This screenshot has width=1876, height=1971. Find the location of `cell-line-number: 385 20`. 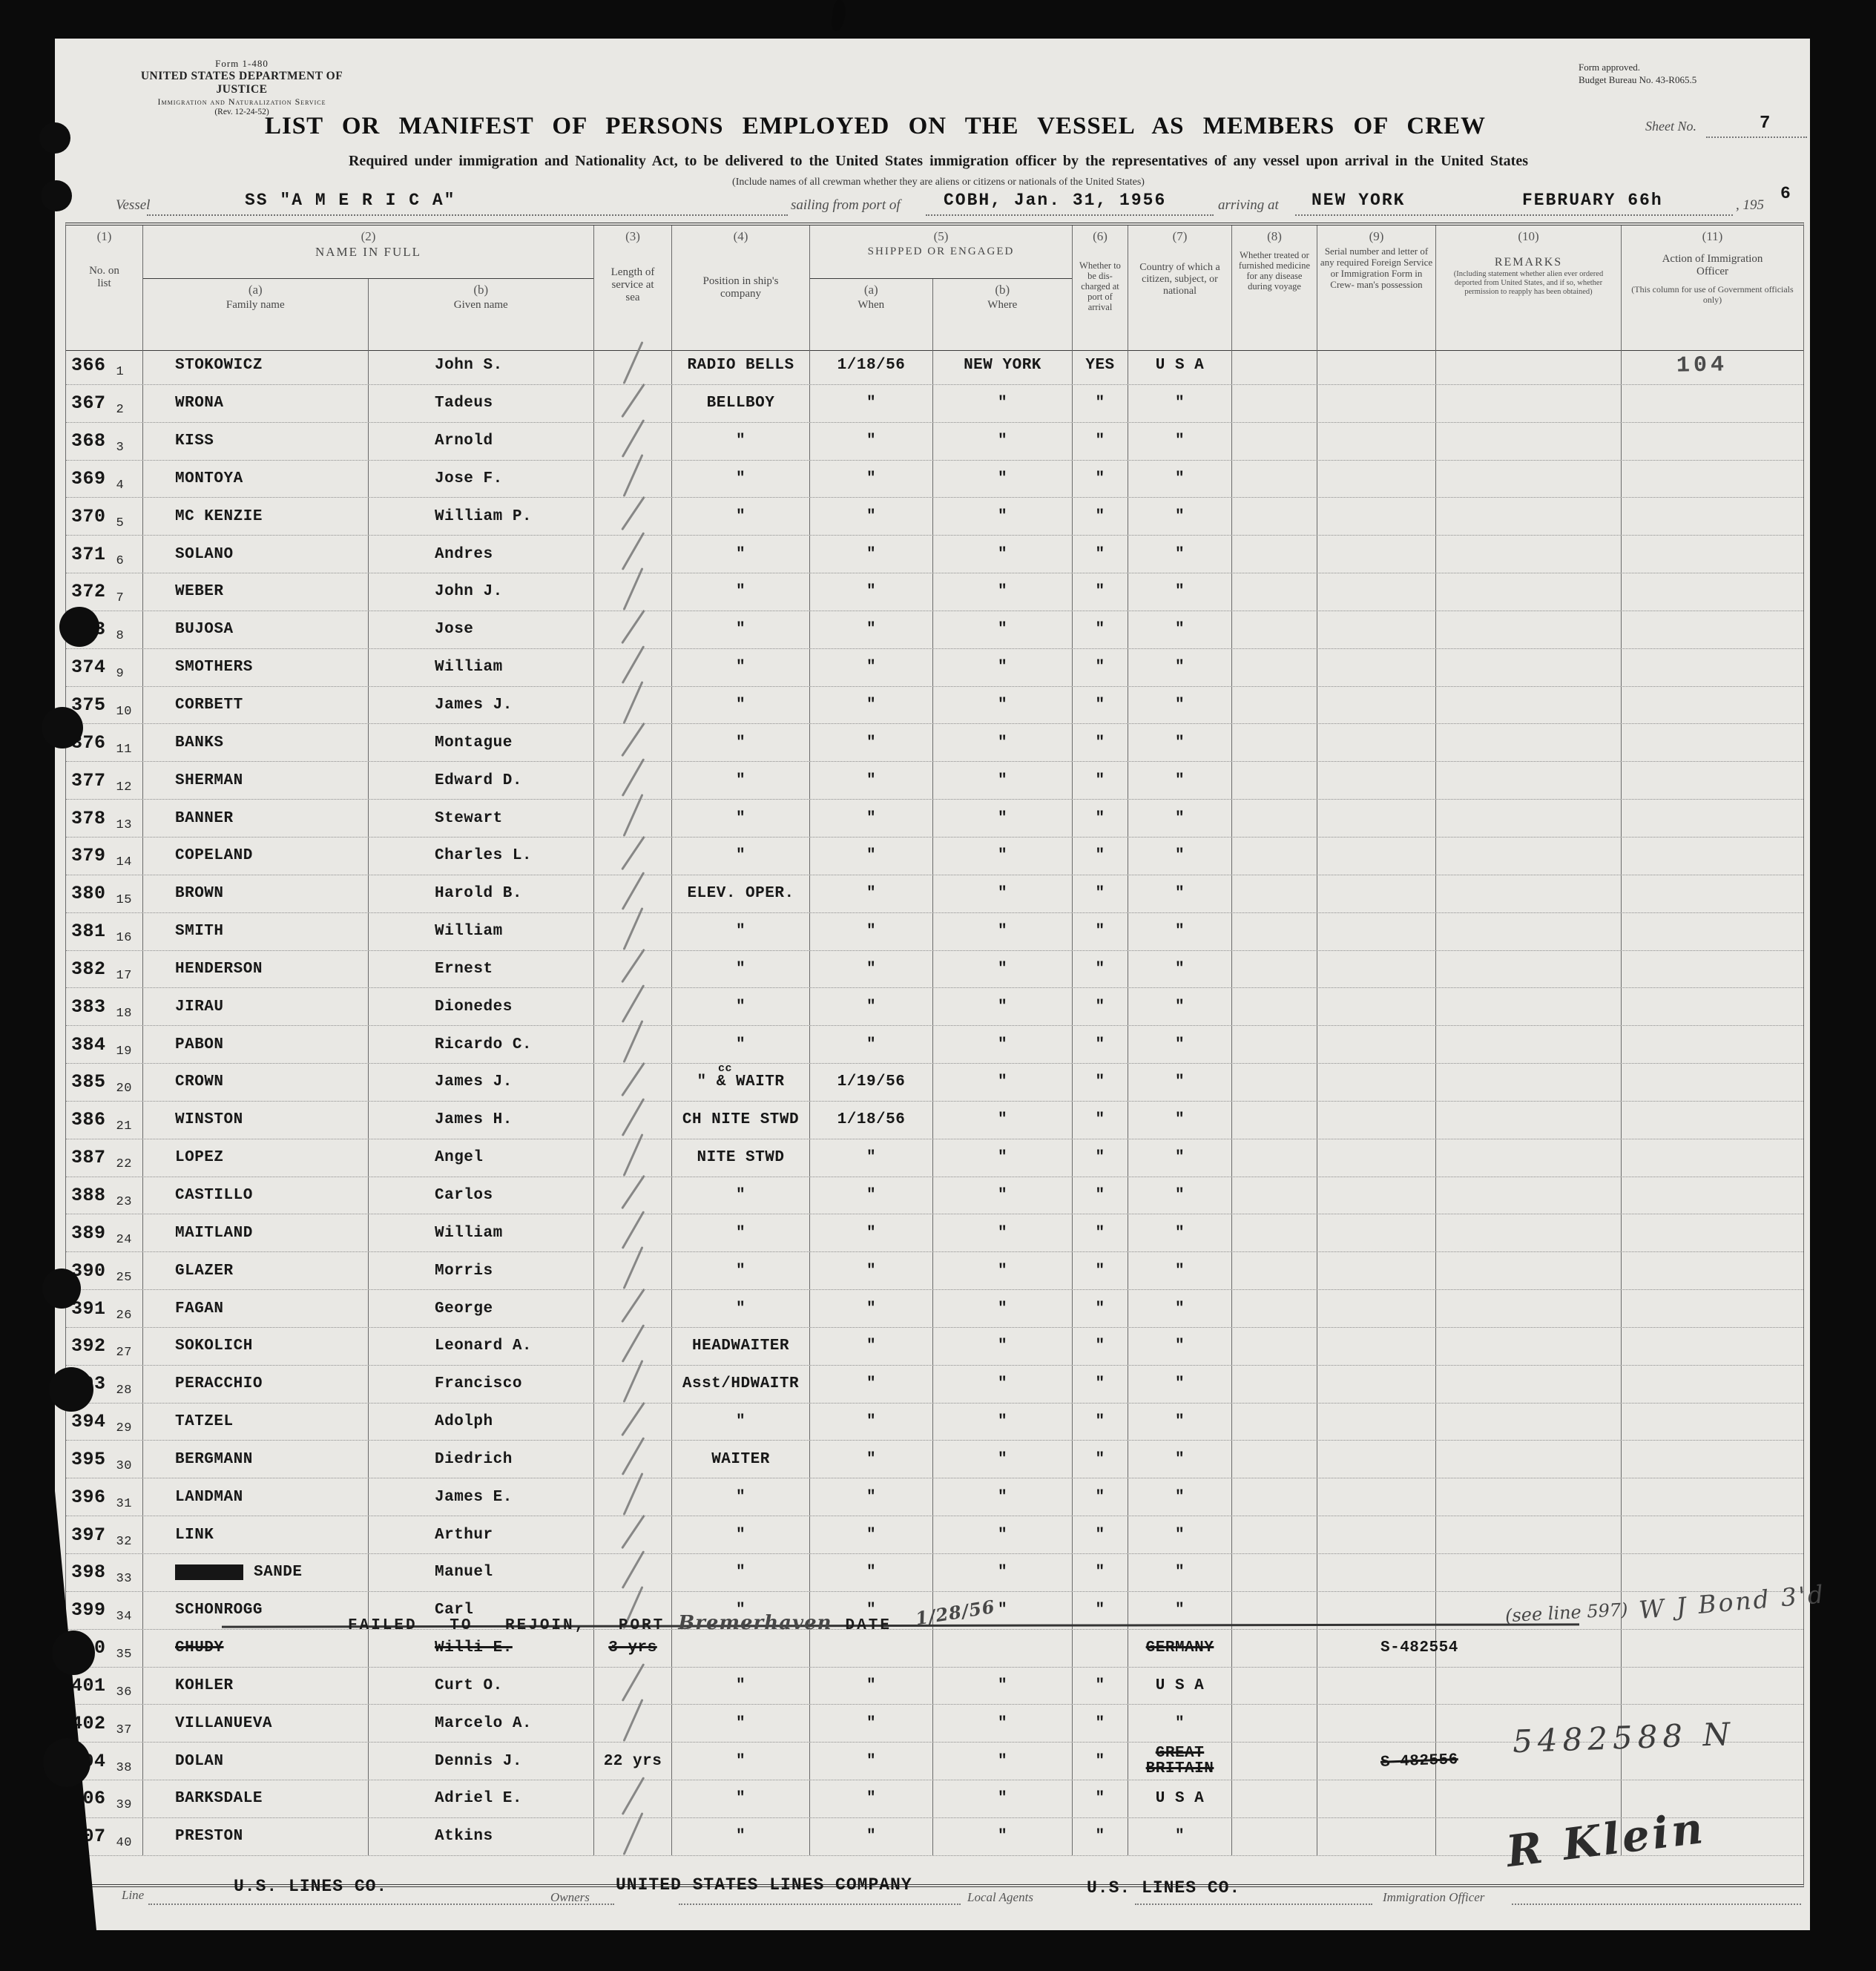

cell-line-number: 385 20 is located at coordinates (104, 1082).